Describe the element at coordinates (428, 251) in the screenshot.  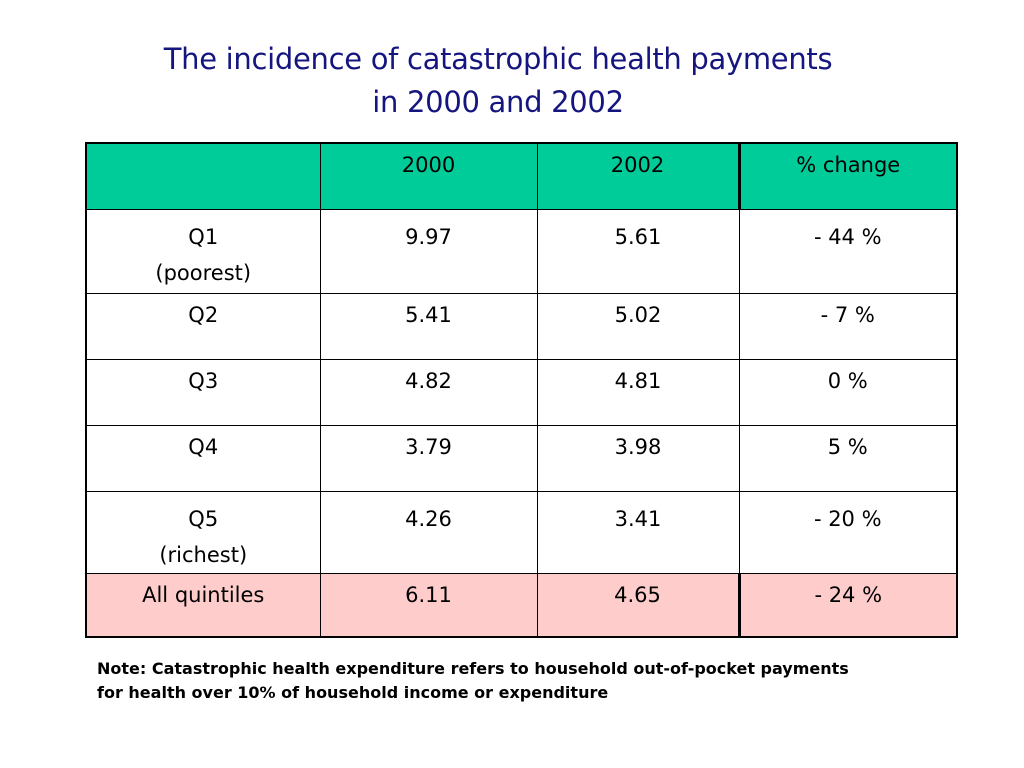
I see `cell-2000: 9.97` at that location.